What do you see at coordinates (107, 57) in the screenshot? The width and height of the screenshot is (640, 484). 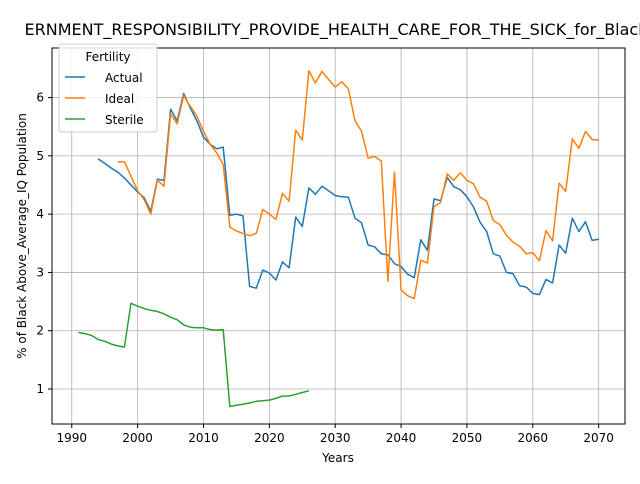 I see `legend-title: Fertility` at bounding box center [107, 57].